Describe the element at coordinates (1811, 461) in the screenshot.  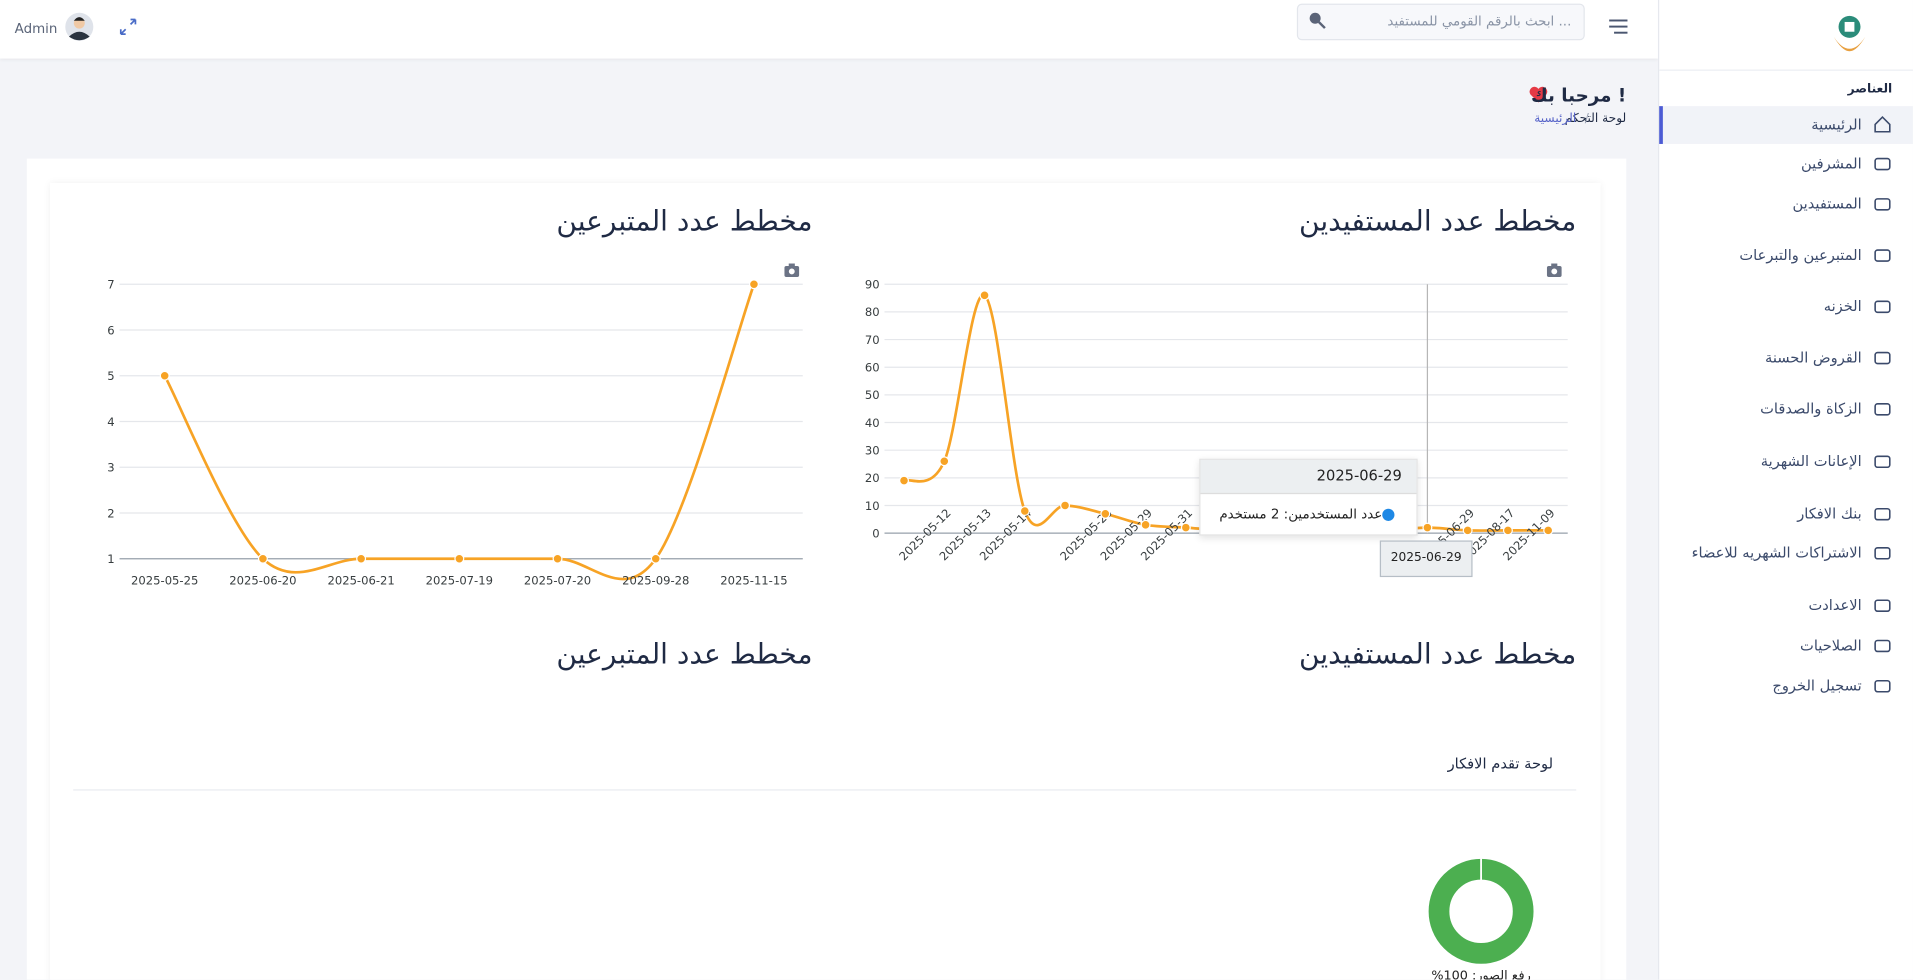
I see `nav-item: الإعانات الشهرية` at that location.